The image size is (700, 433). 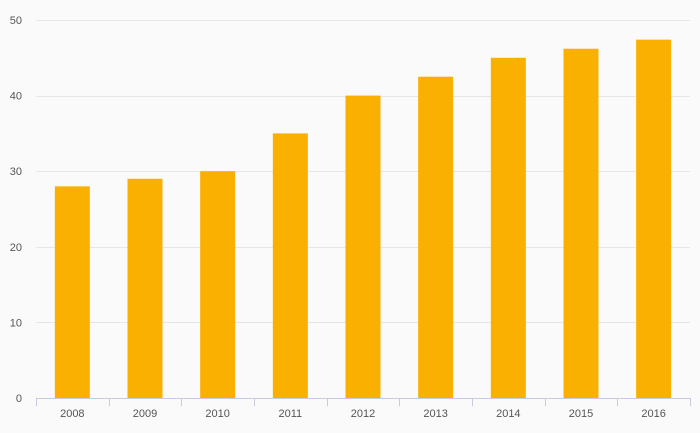 What do you see at coordinates (72, 292) in the screenshot?
I see `bar-2008` at bounding box center [72, 292].